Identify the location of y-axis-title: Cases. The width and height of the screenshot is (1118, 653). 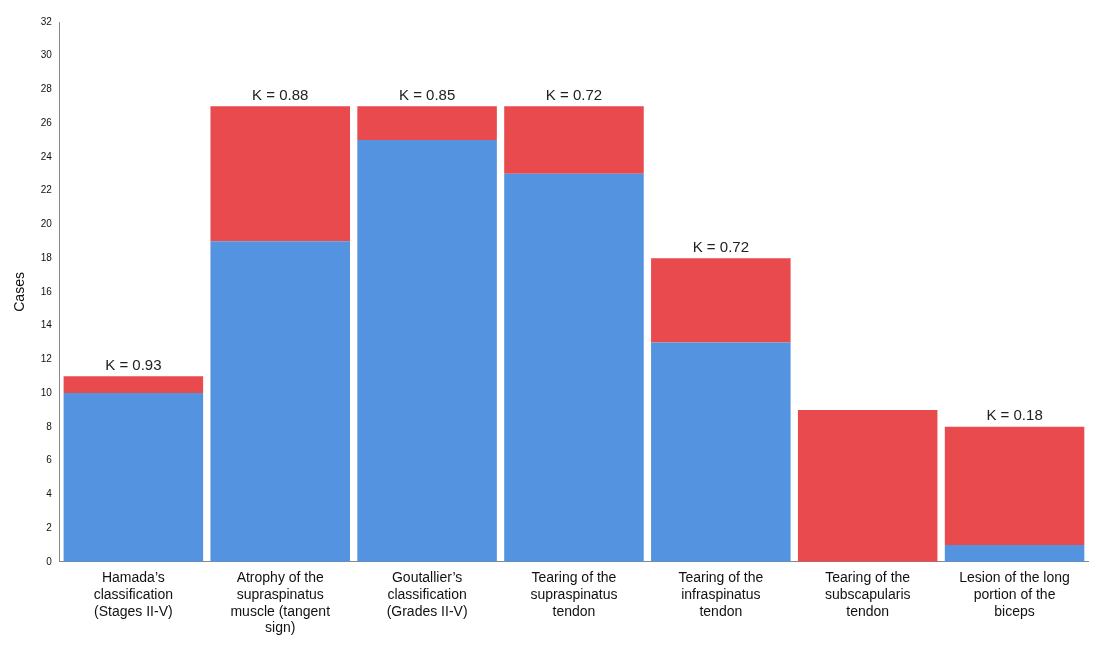
(19, 292).